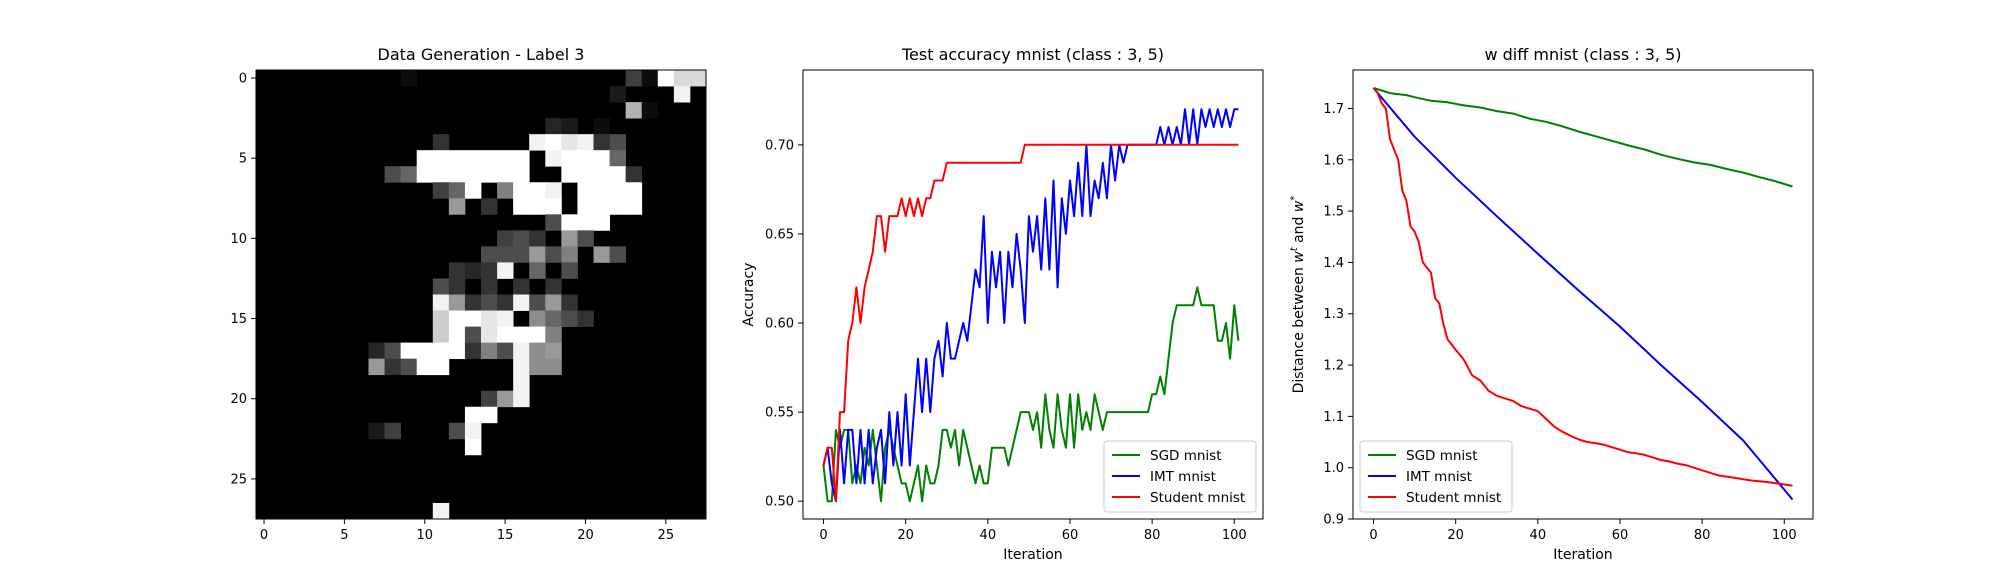 The image size is (2000, 580). Describe the element at coordinates (1298, 295) in the screenshot. I see `y-axis-label: Distance between wt and w*` at that location.